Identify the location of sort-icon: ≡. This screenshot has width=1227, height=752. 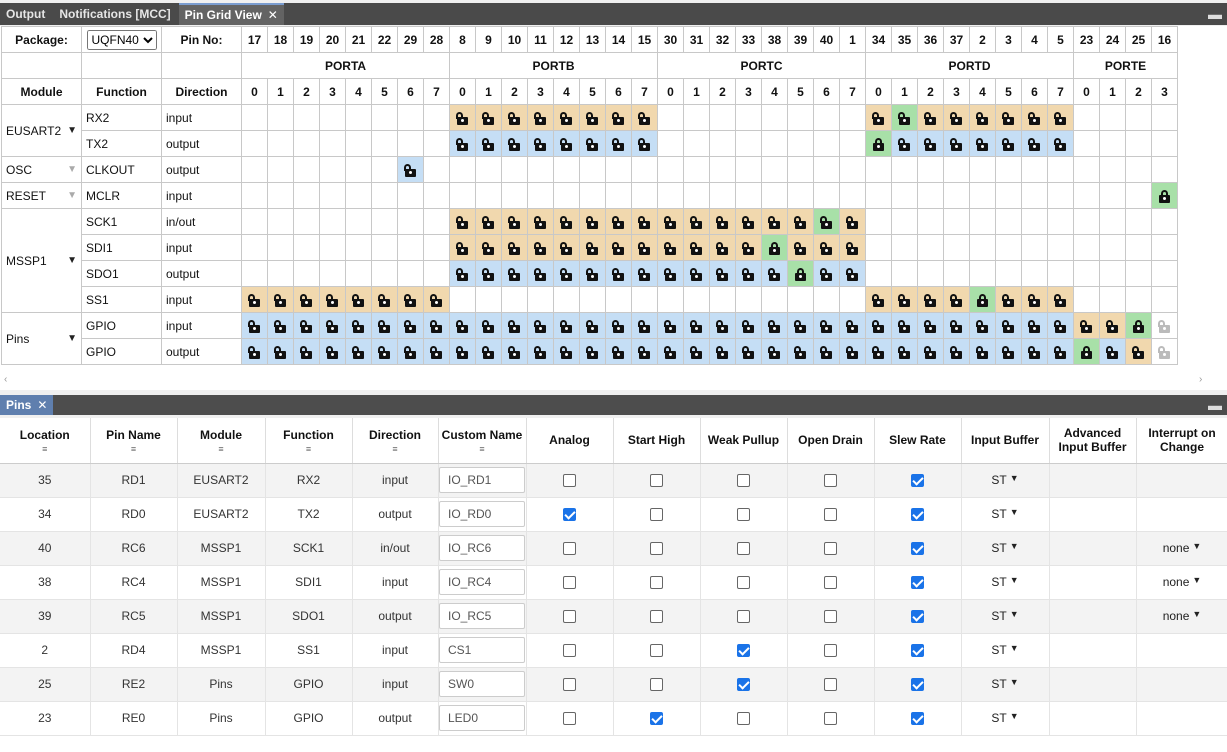
(482, 449).